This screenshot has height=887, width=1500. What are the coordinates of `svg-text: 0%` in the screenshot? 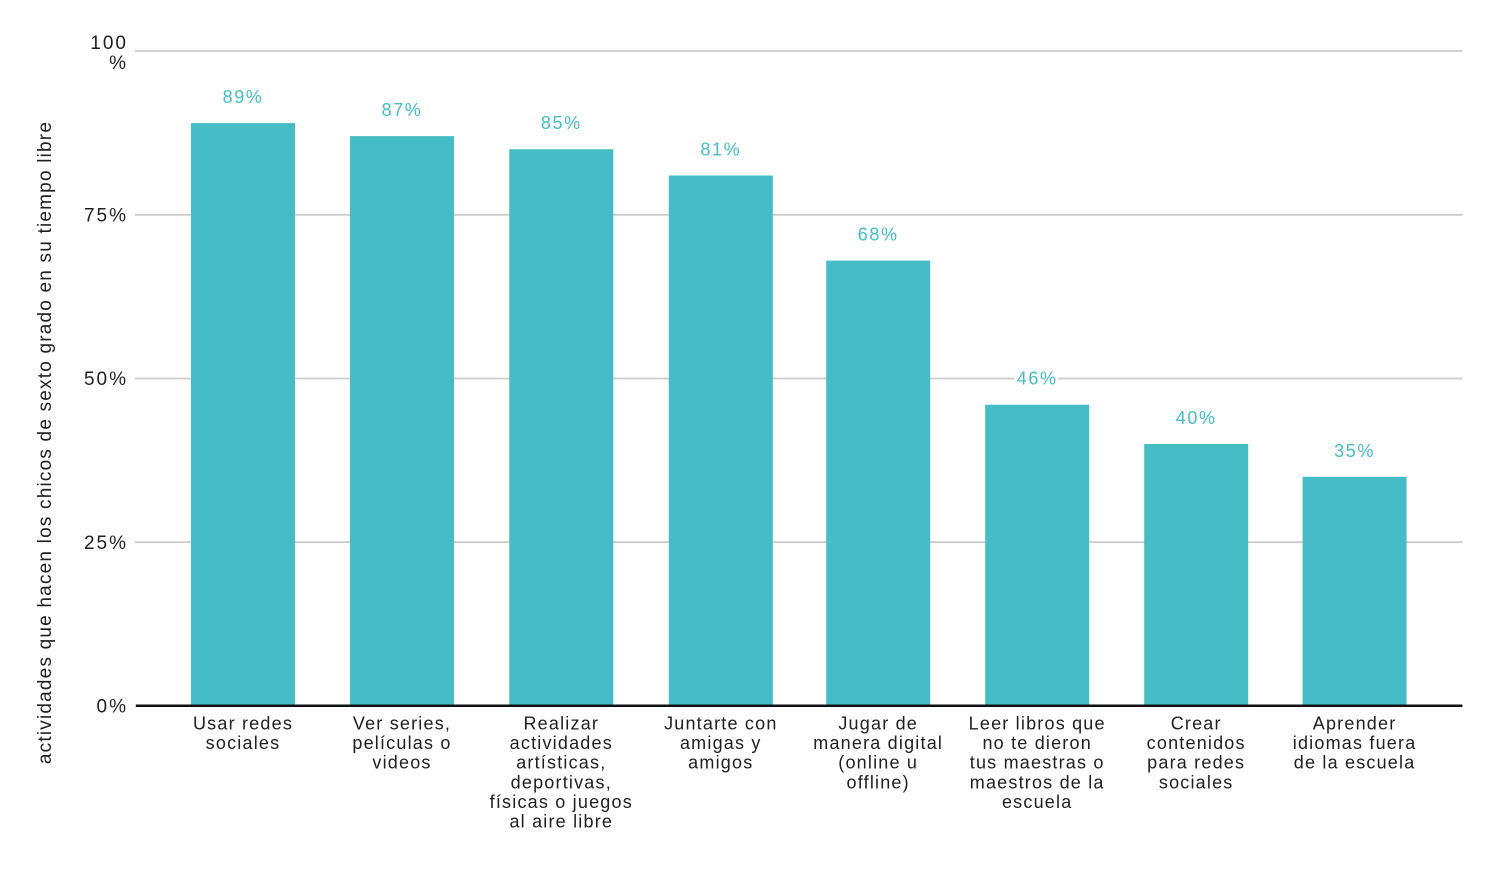 It's located at (112, 707).